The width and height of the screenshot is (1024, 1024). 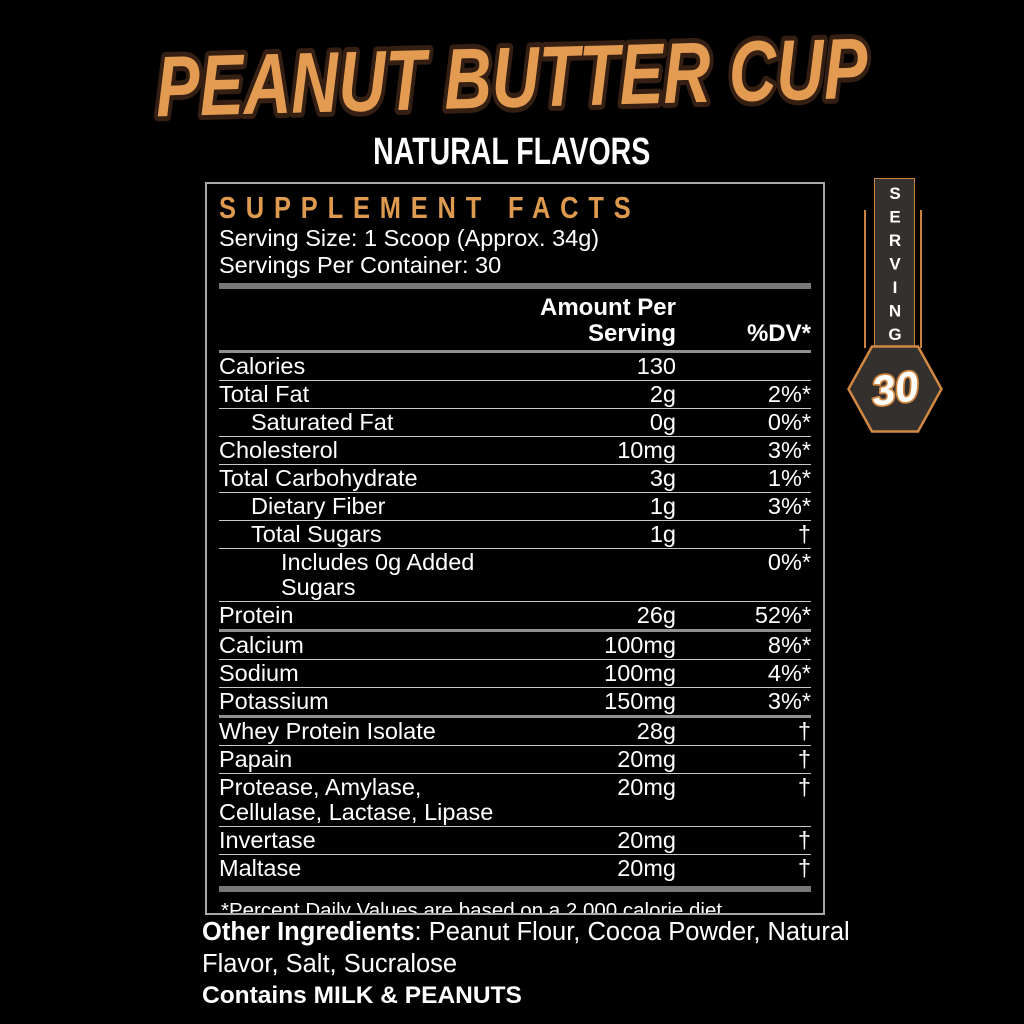 I want to click on nutrient-label: Invertase, so click(x=267, y=840).